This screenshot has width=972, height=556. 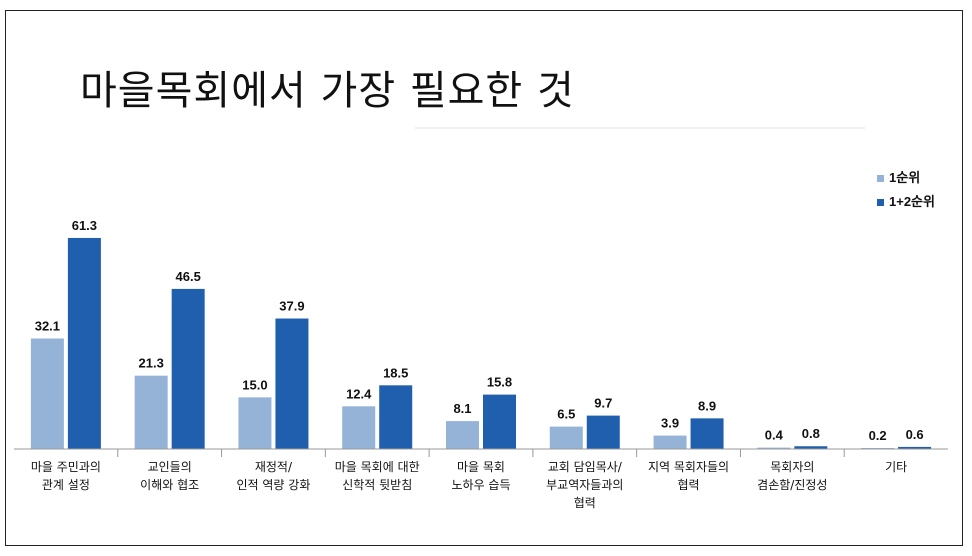 I want to click on category-label-4-line-1: 노하우 습득, so click(x=480, y=485).